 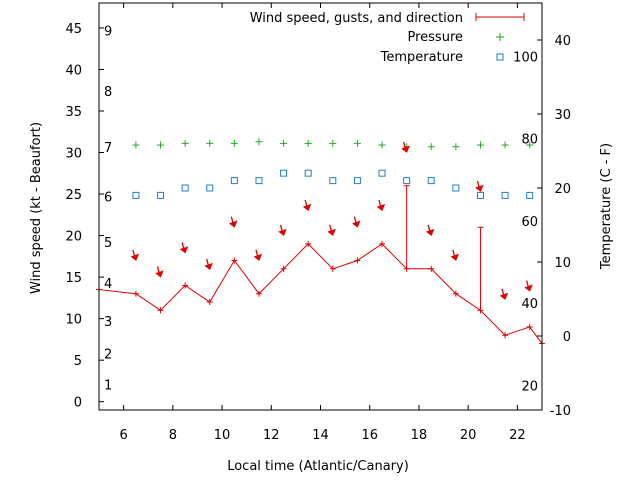 What do you see at coordinates (123, 435) in the screenshot?
I see `x-tick-label: 6` at bounding box center [123, 435].